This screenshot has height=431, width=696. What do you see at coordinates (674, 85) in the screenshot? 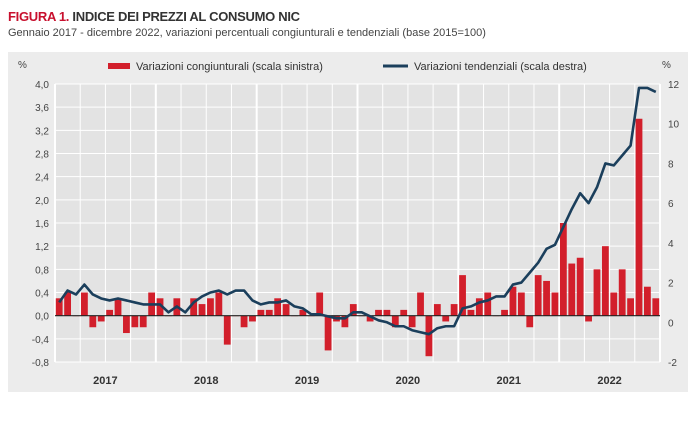
I see `right-tick-label: 12` at bounding box center [674, 85].